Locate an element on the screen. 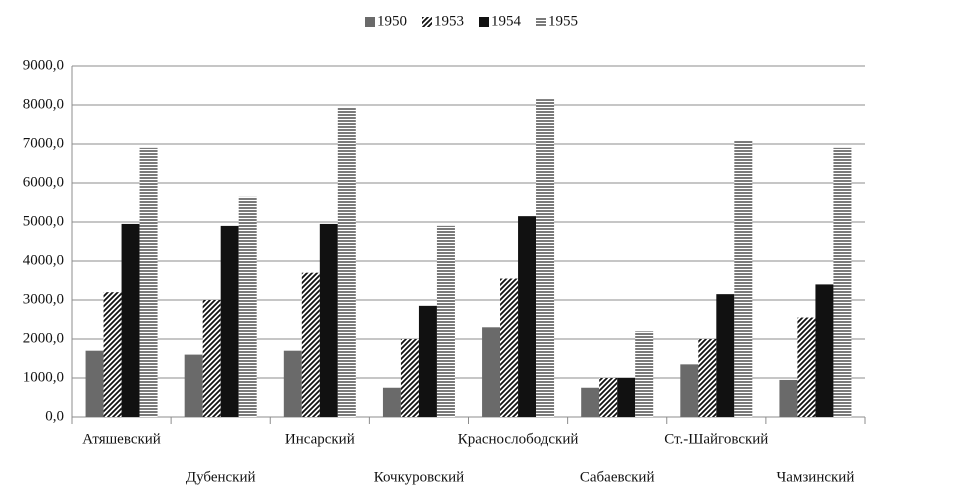 This screenshot has height=490, width=958. legend-label: 1955 is located at coordinates (563, 21).